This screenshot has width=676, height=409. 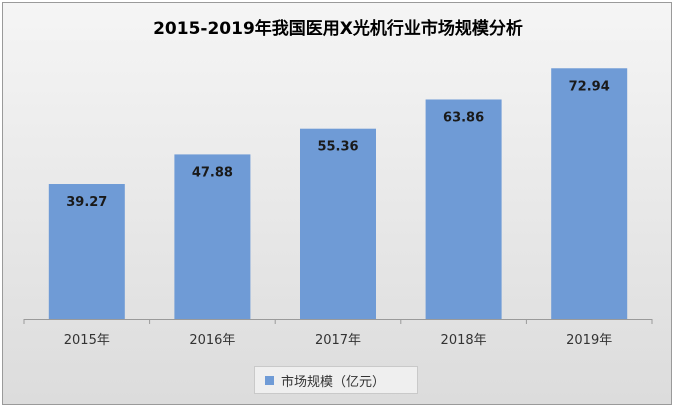 I want to click on x-tick-label: 2017年, so click(x=338, y=340).